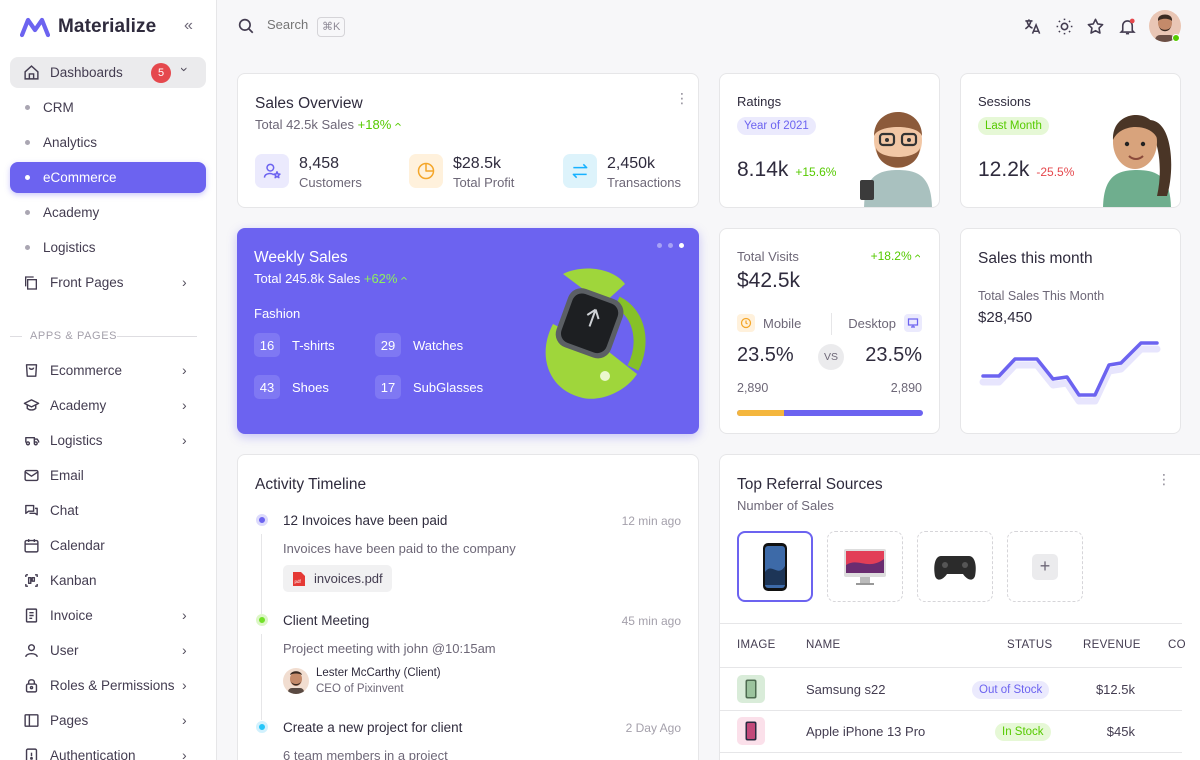  I want to click on card-subtitle: Total Sales This Month, so click(1041, 296).